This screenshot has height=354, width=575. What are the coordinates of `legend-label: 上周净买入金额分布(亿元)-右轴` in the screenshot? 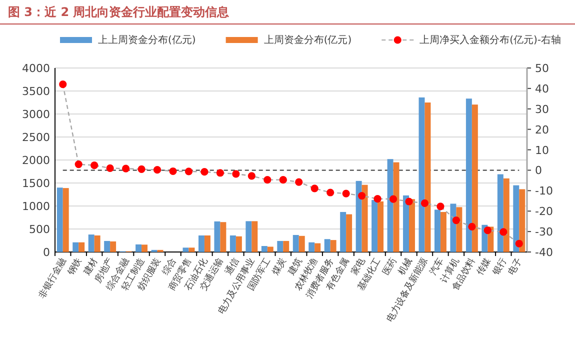 It's located at (491, 40).